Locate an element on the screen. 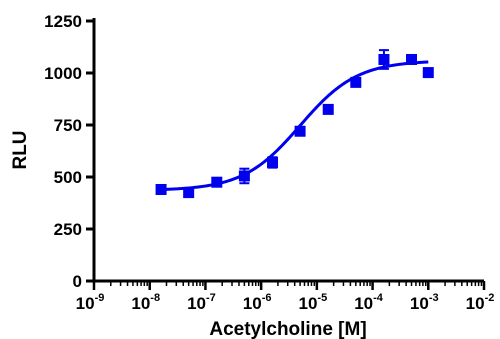 The image size is (500, 339). y-axis-title: RLU is located at coordinates (20, 149).